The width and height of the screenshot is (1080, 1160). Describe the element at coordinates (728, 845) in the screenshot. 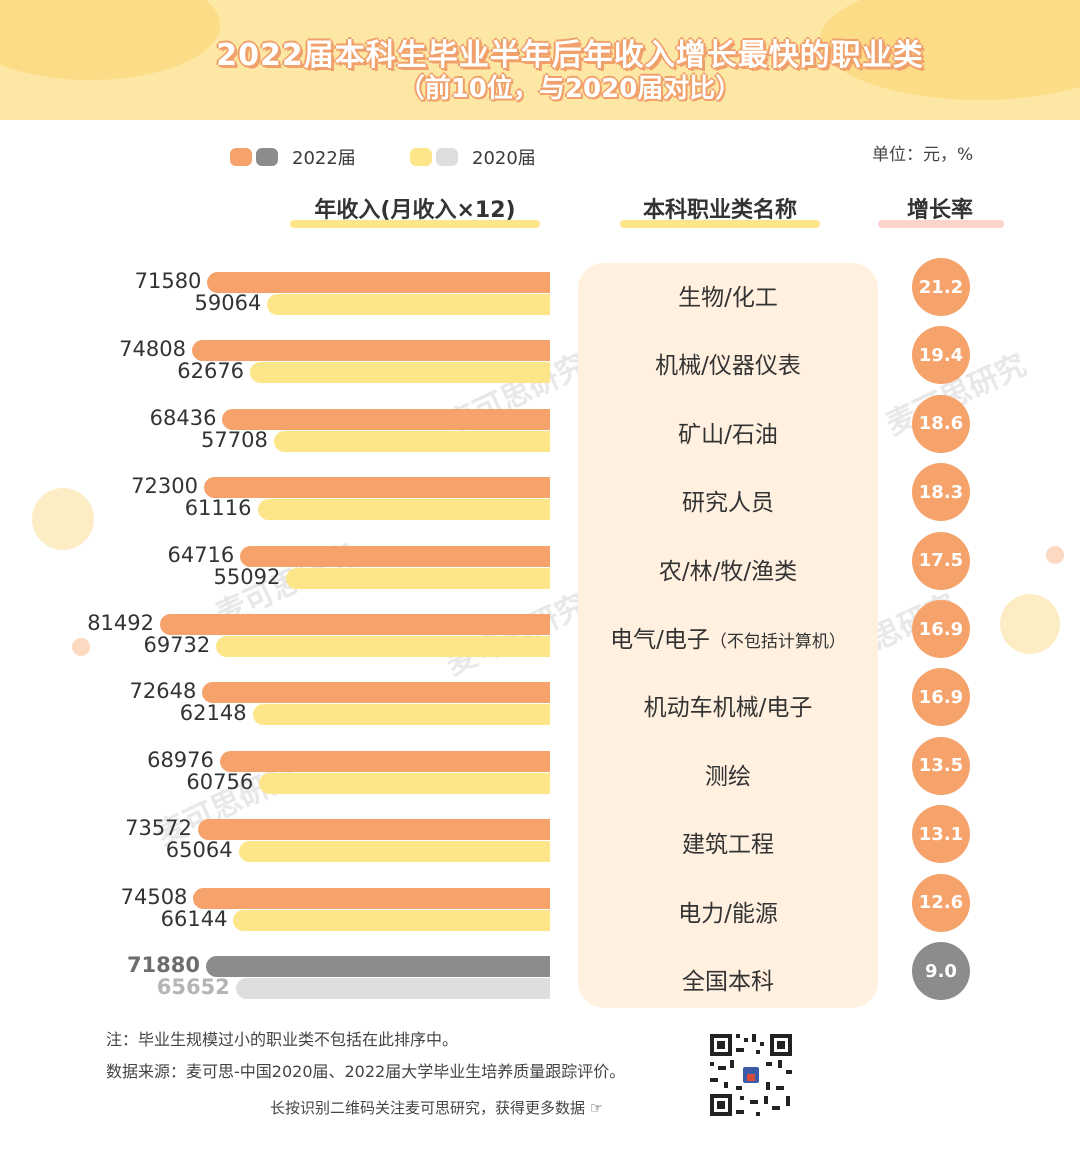

I see `category-name: 建筑工程` at that location.